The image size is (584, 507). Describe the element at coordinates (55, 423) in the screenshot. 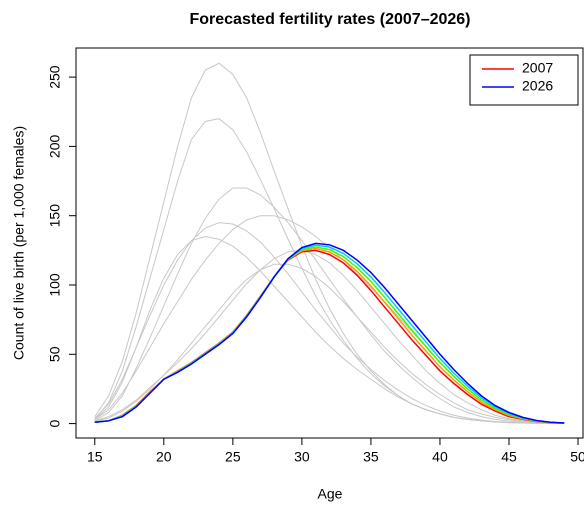

I see `y-tick-label: 0` at that location.